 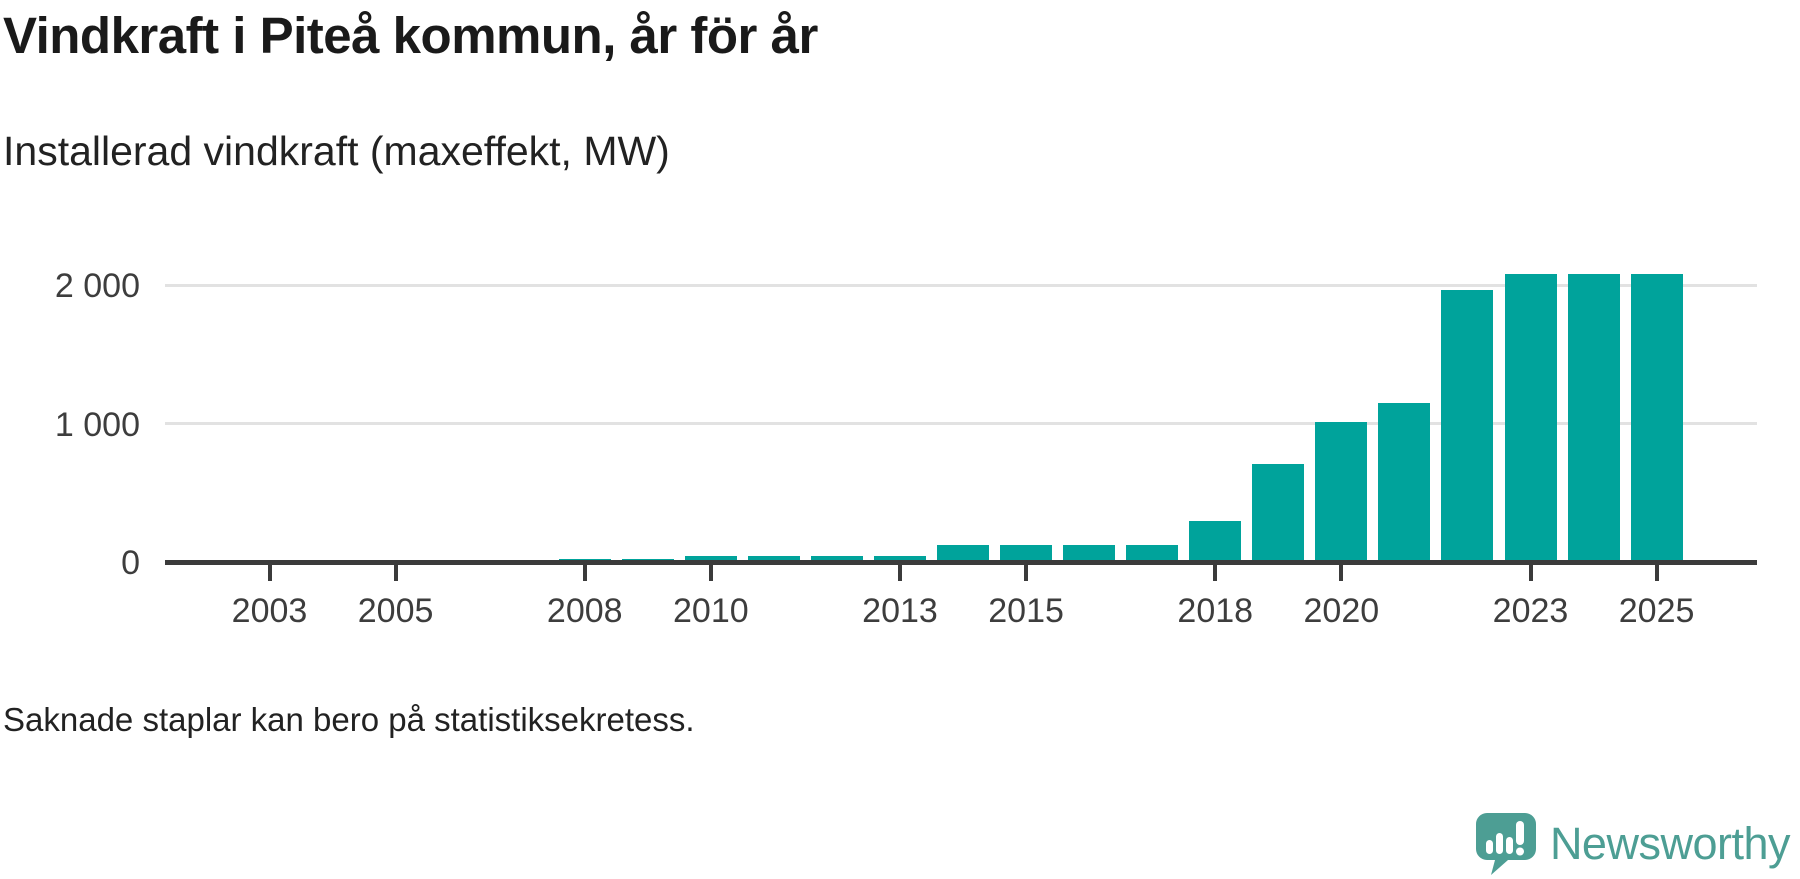 I want to click on bar-2020, so click(x=1341, y=493).